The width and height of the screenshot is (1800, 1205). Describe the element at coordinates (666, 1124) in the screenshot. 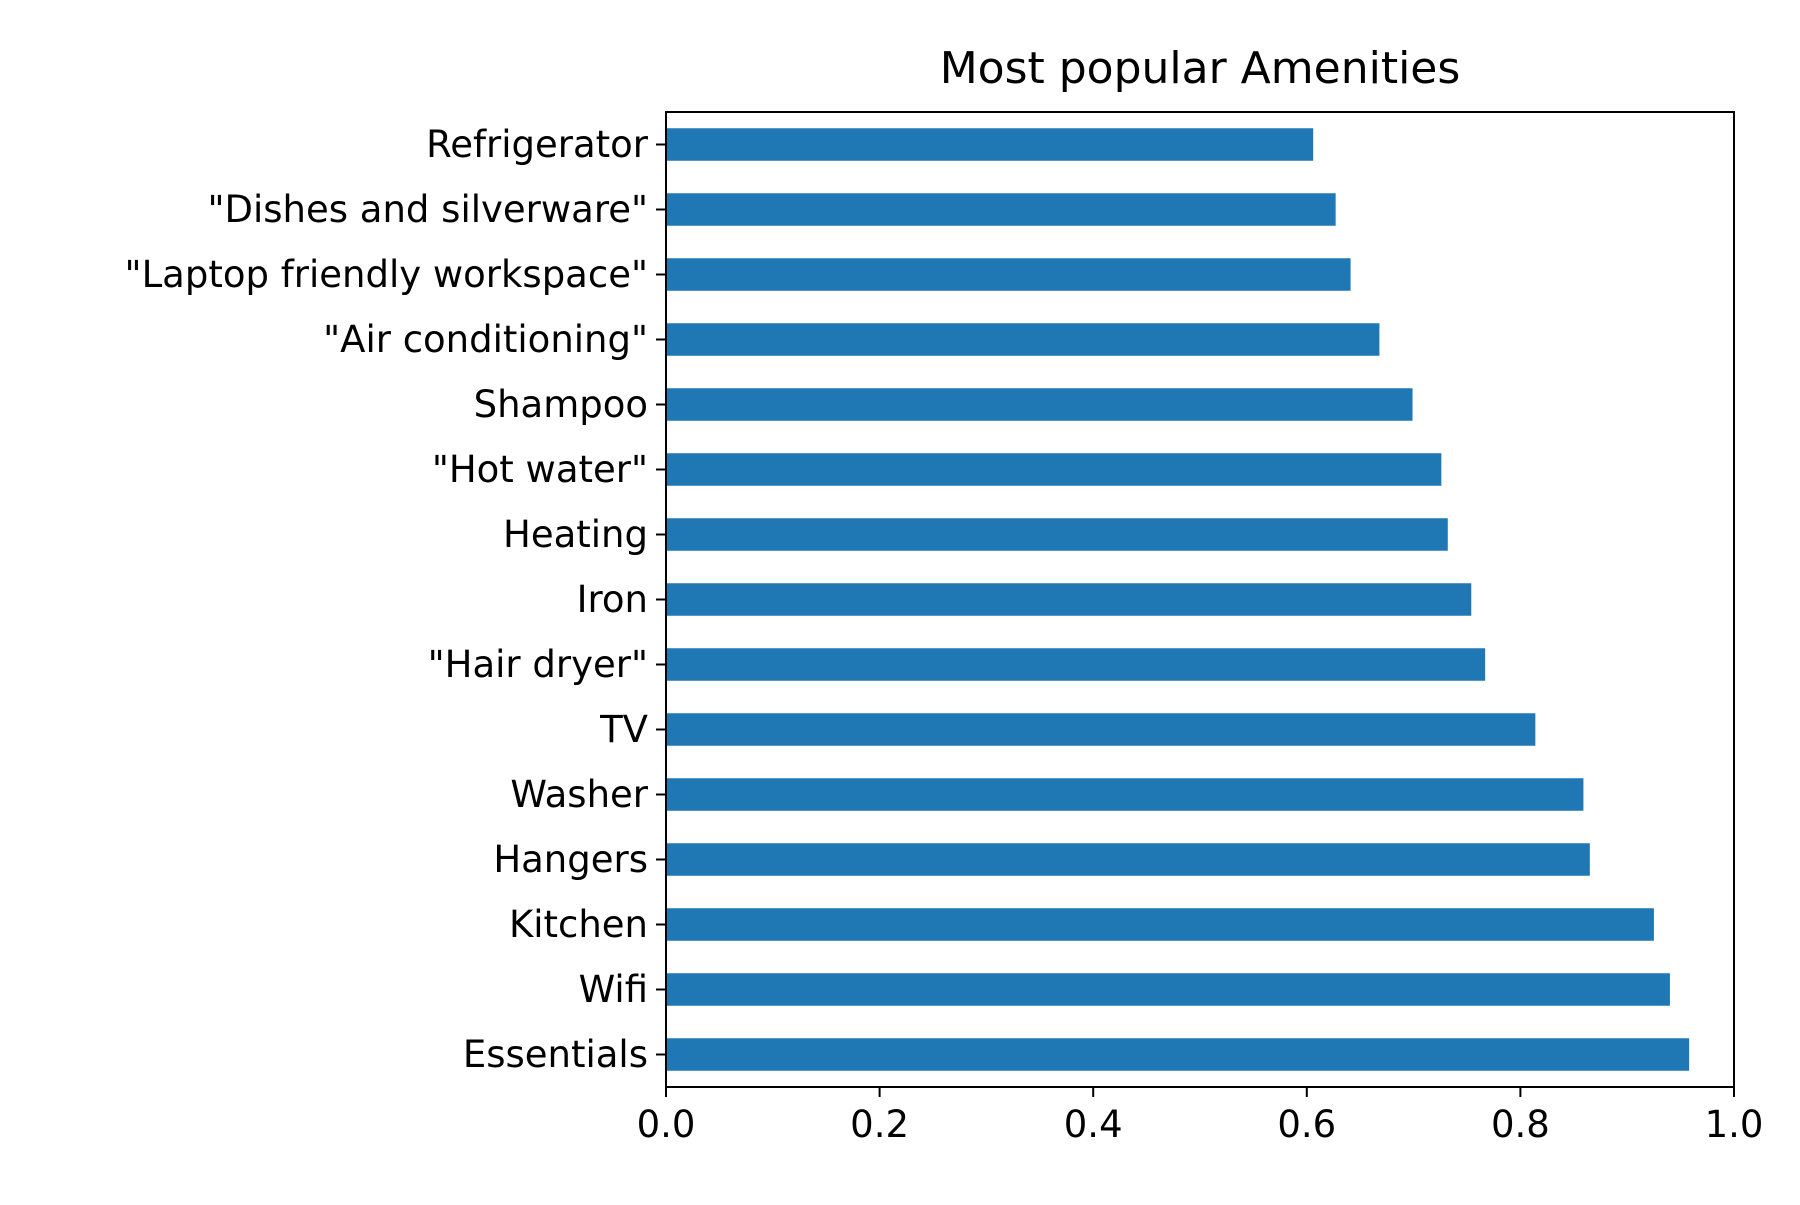

I see `x-tick-label: 0.0` at that location.